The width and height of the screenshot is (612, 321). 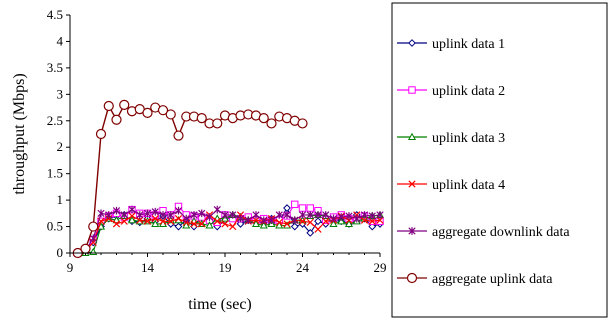 What do you see at coordinates (225, 267) in the screenshot?
I see `x-tick-label-2: 19` at bounding box center [225, 267].